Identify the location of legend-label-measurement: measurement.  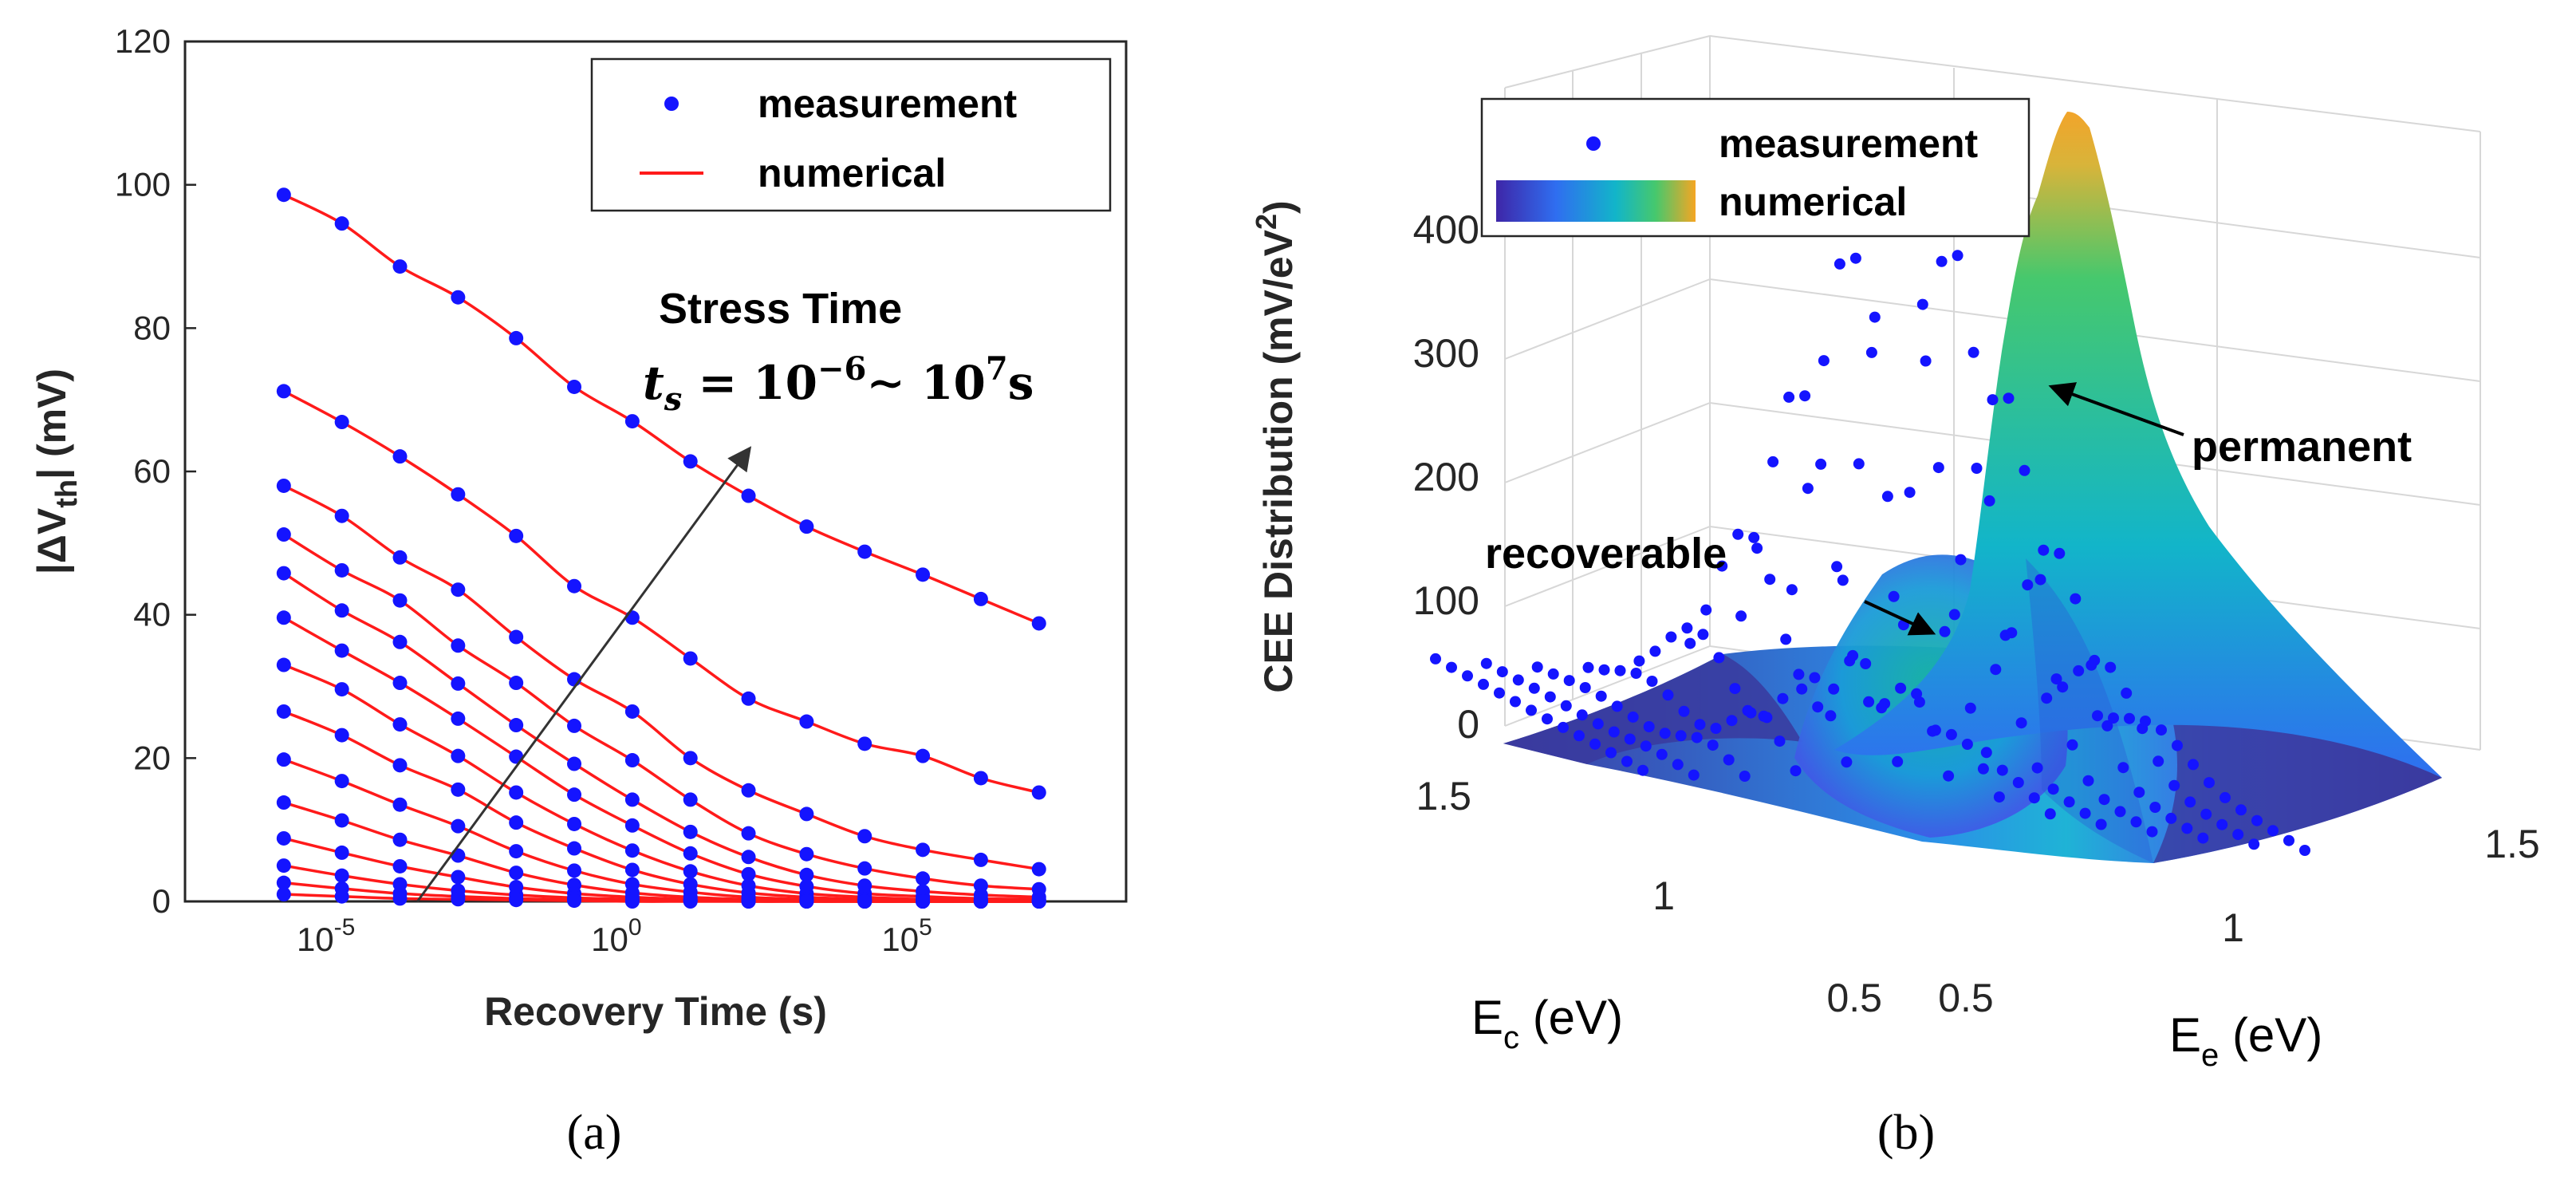
(887, 103).